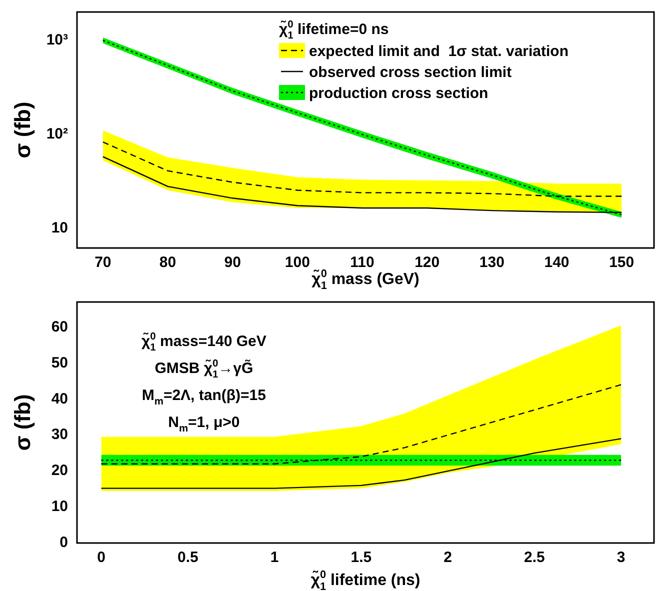 The width and height of the screenshot is (672, 591). I want to click on y-tick-label: 20, so click(59, 471).